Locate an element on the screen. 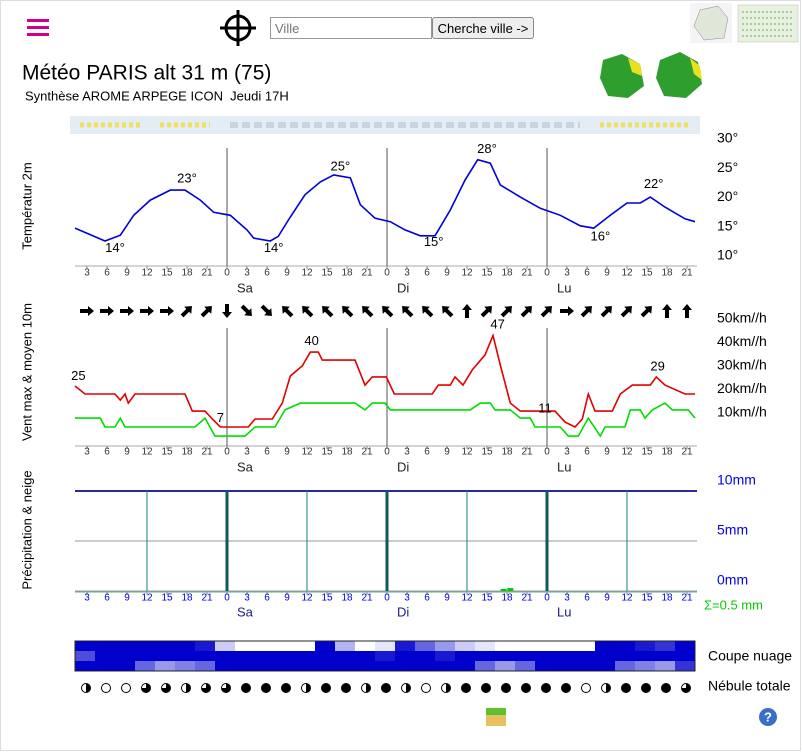  precip-total: Σ=0.5 mm is located at coordinates (733, 604).